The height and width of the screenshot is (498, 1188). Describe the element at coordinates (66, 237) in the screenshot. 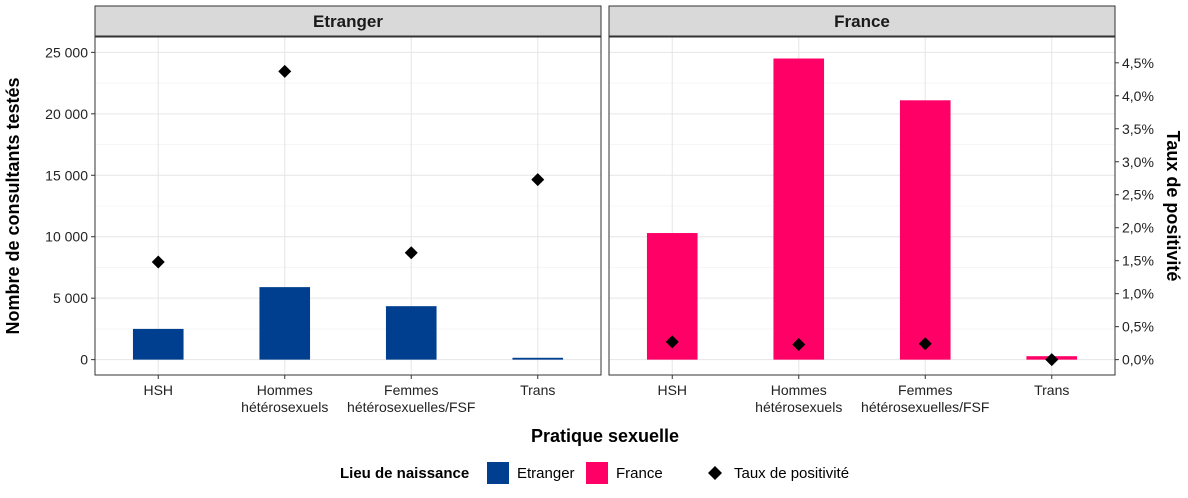

I see `y-left-tick-label: 10 000` at that location.